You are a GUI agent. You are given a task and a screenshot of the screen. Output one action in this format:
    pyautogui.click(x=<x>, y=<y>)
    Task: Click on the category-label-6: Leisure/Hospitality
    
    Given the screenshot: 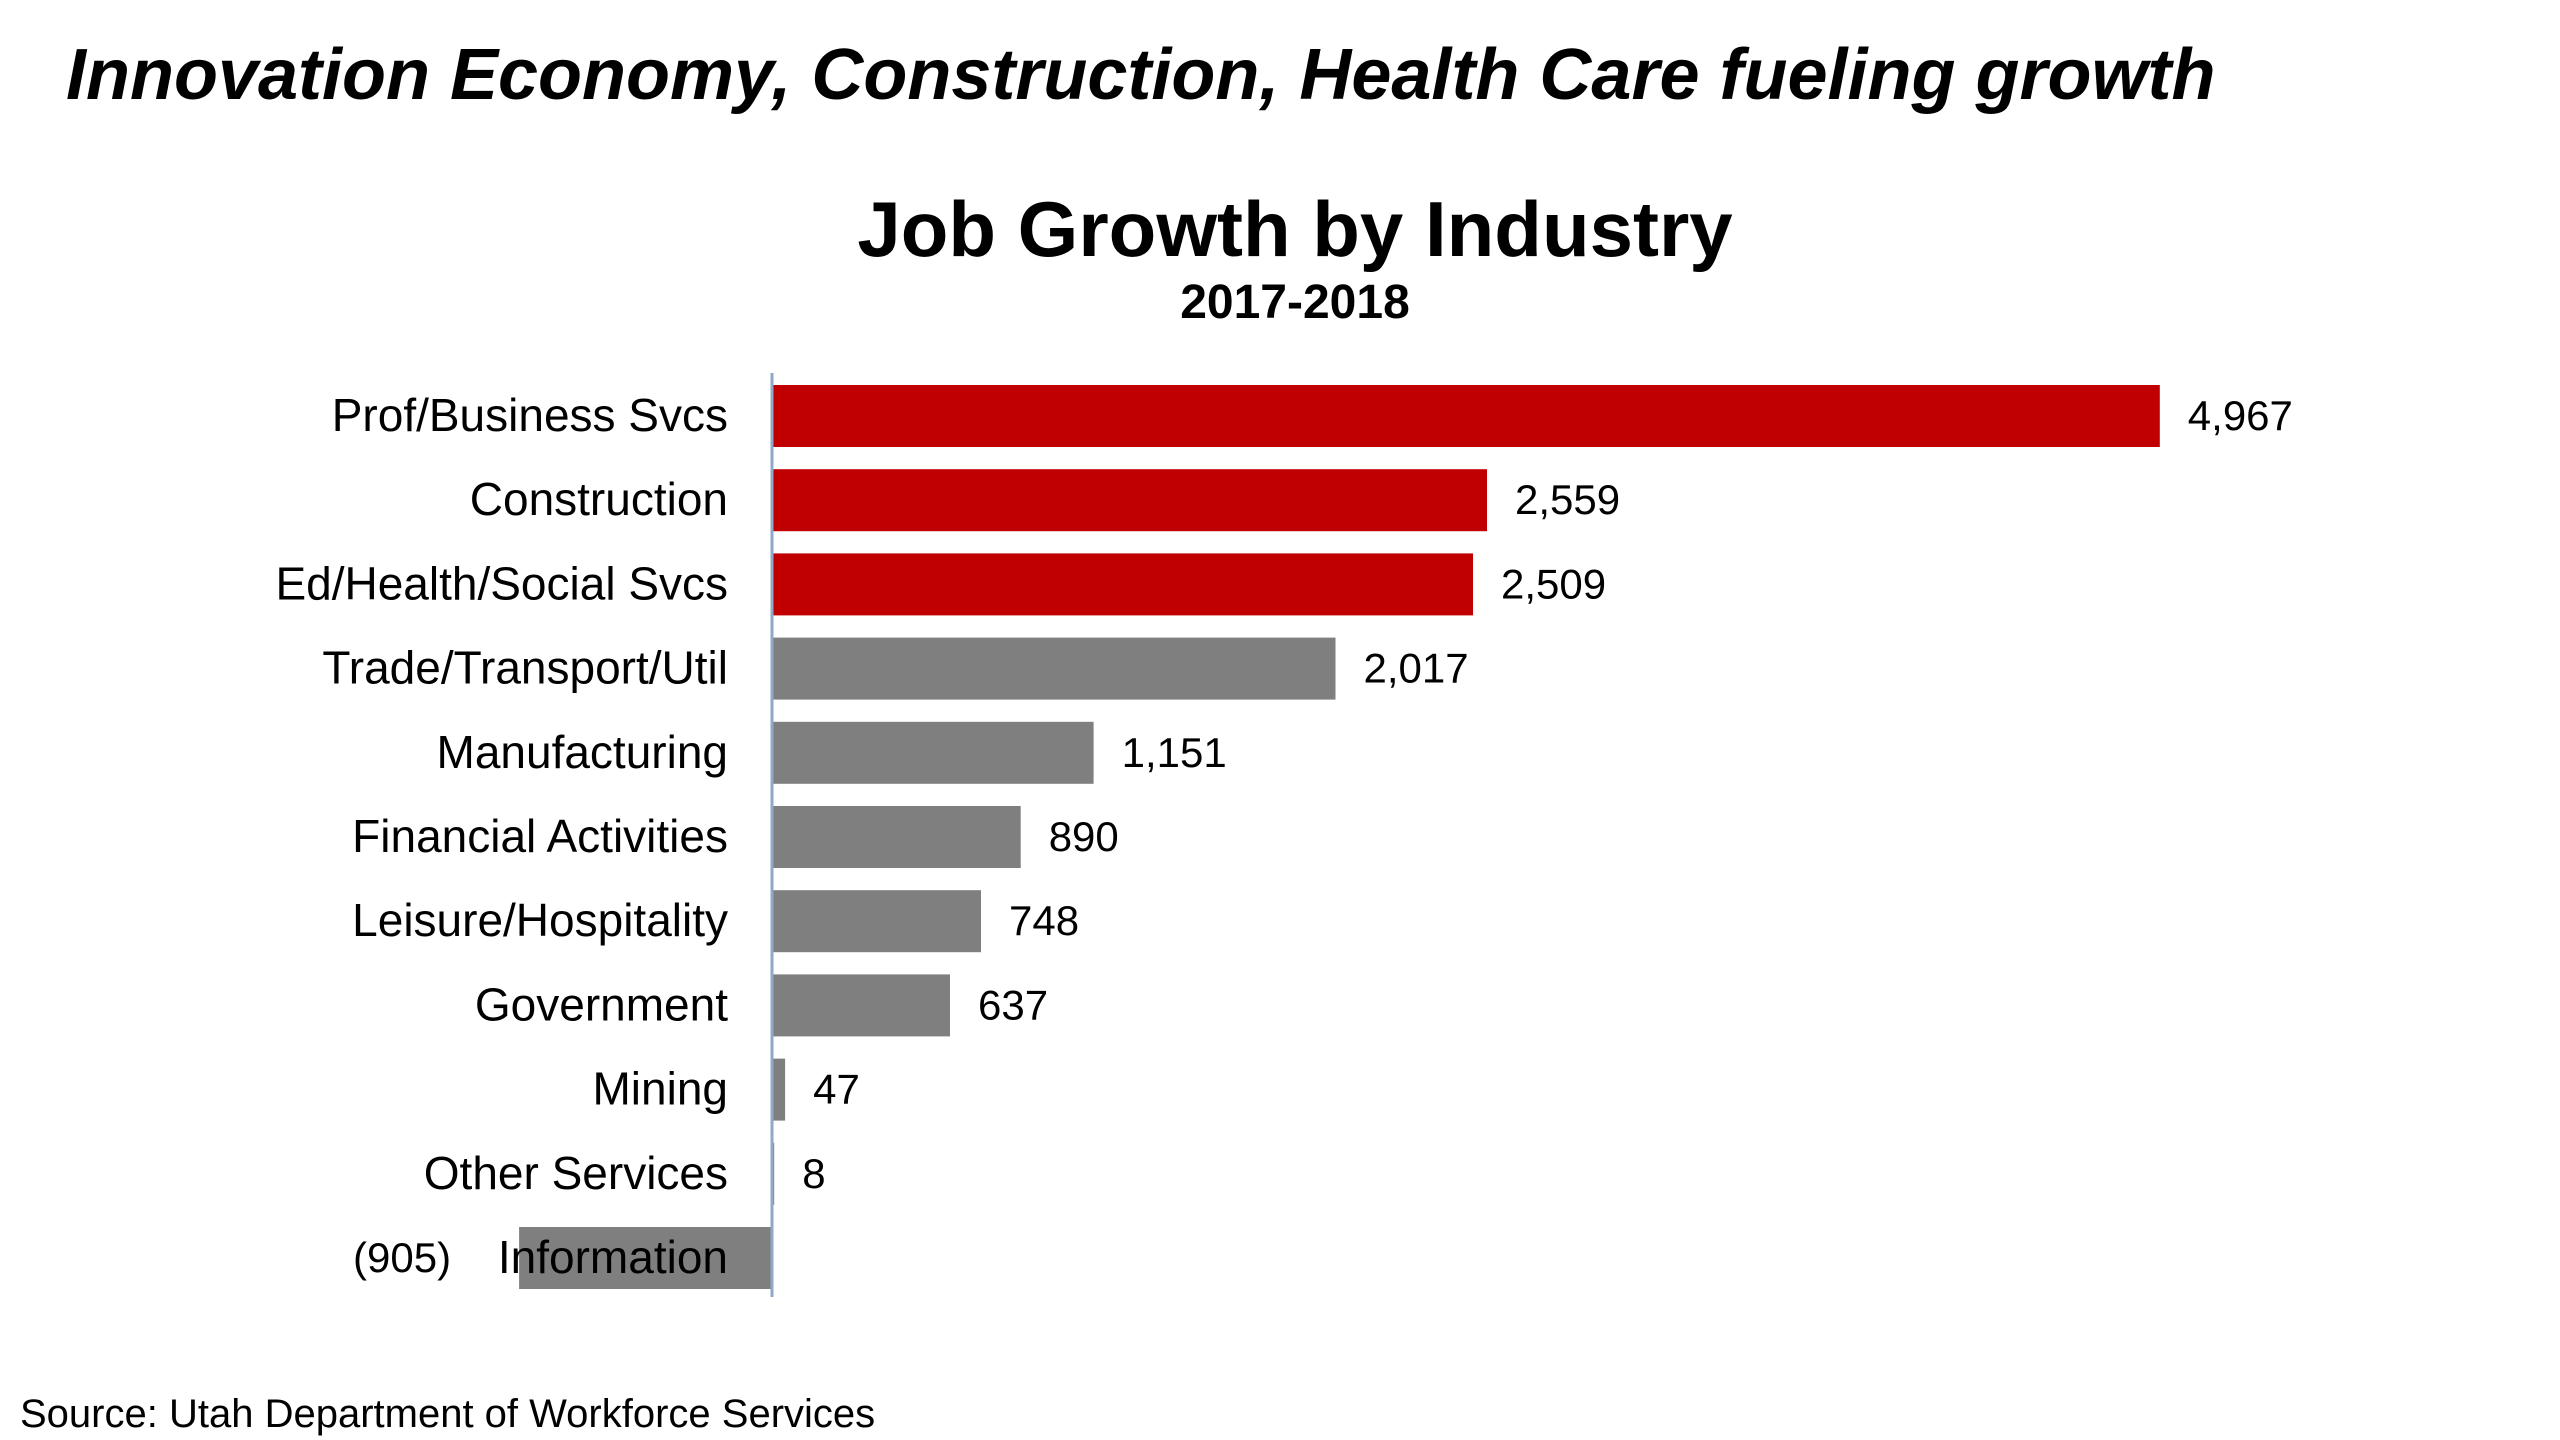 What is the action you would take?
    pyautogui.click(x=540, y=920)
    